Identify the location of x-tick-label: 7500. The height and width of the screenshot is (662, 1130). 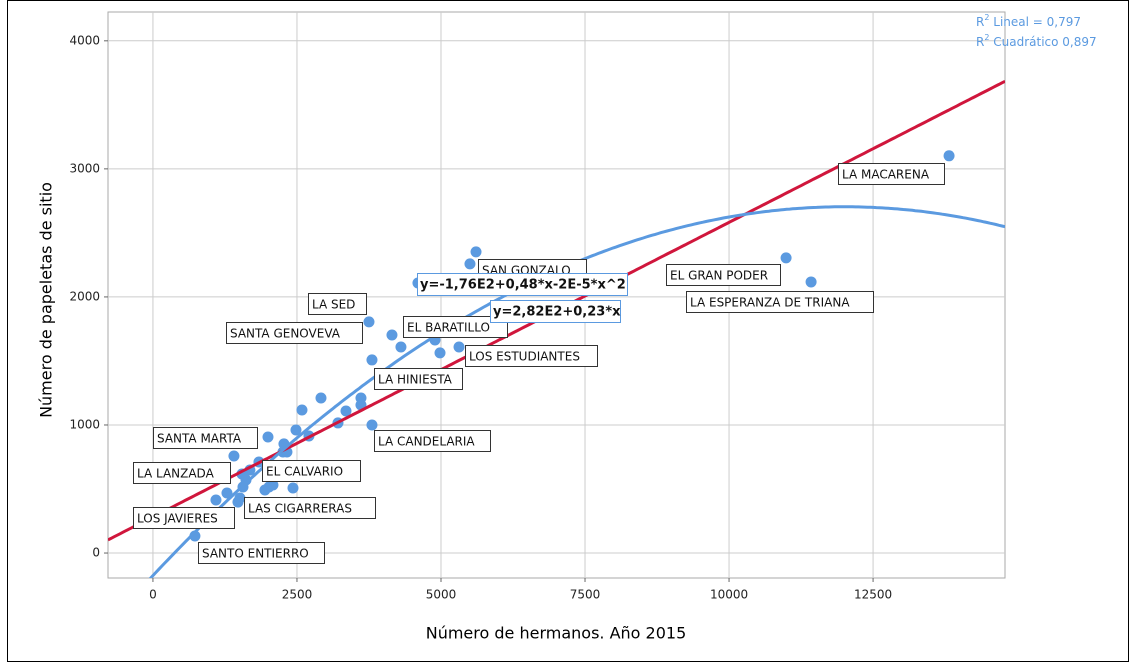
(585, 595).